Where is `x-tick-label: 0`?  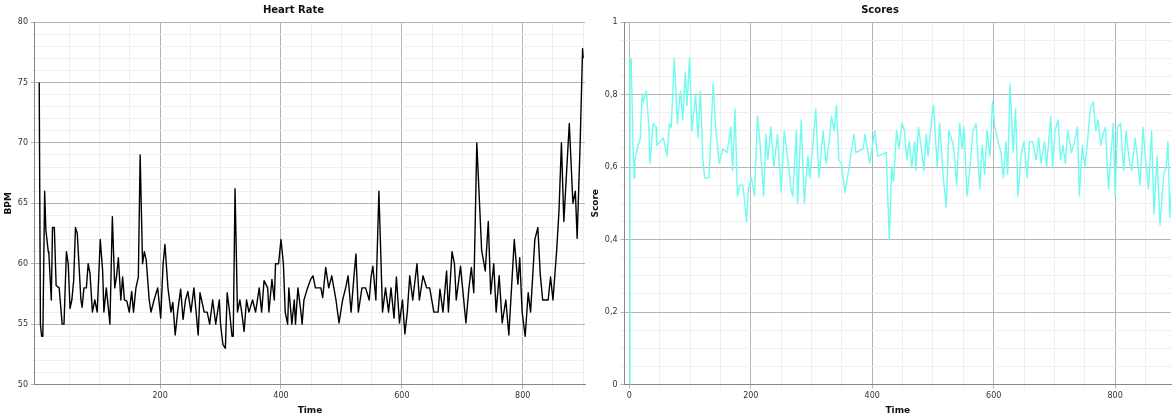 x-tick-label: 0 is located at coordinates (629, 396).